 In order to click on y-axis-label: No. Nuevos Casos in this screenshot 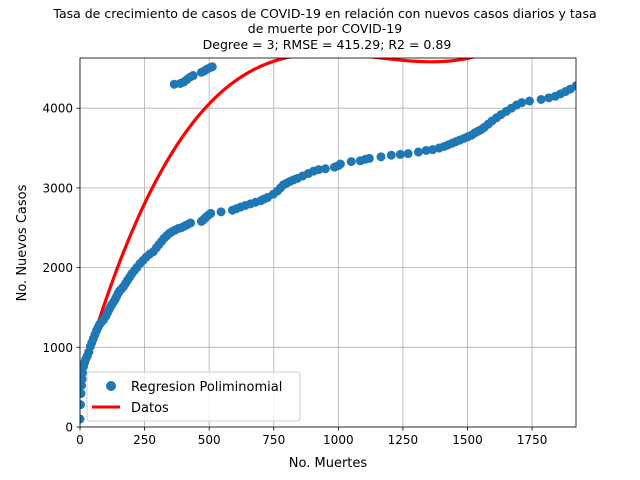, I will do `click(22, 242)`.